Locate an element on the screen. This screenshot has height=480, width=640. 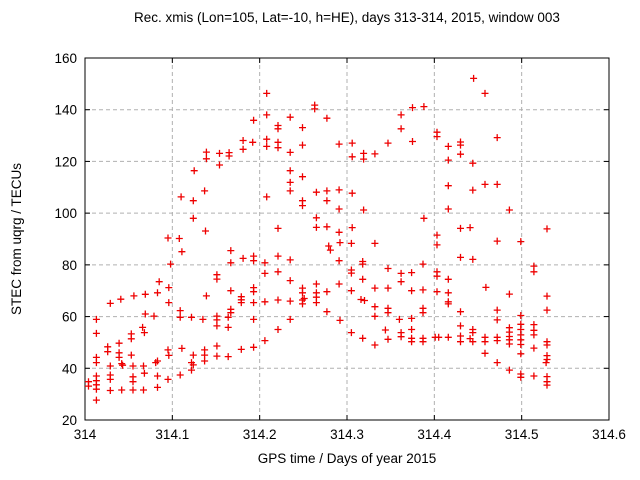
x-tick-label: 314.4 is located at coordinates (434, 434).